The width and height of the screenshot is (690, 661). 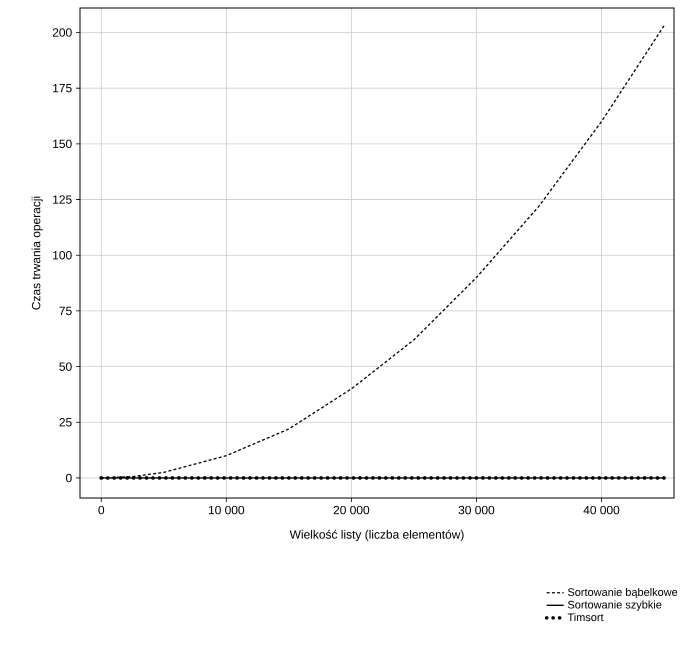 I want to click on legend-label: Timsort, so click(x=586, y=617).